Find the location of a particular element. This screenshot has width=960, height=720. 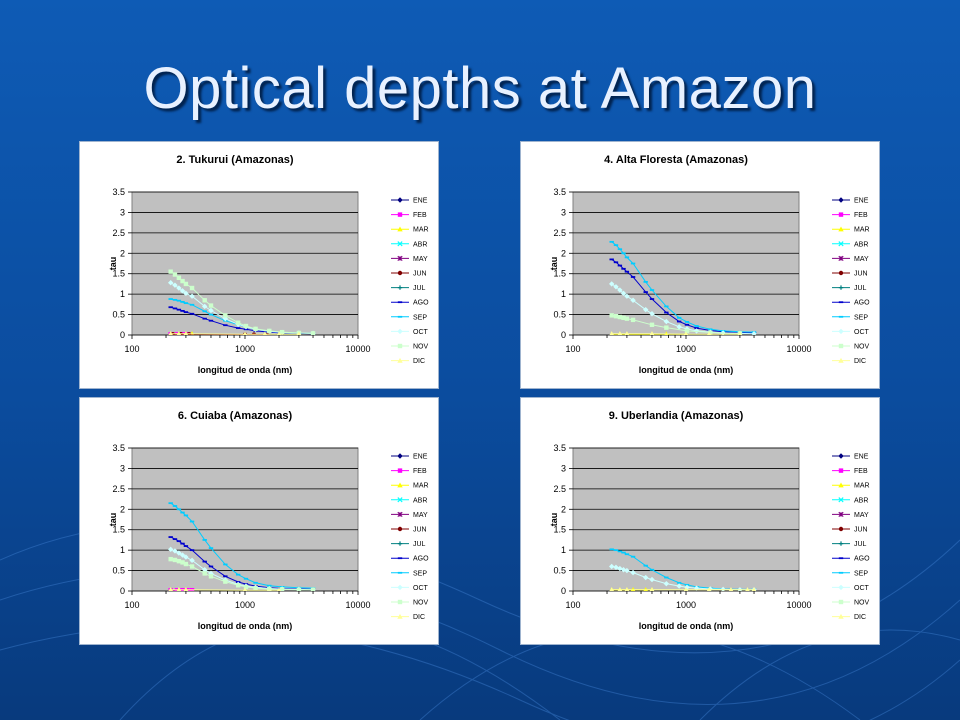

series-line-sep is located at coordinates (242, 545).